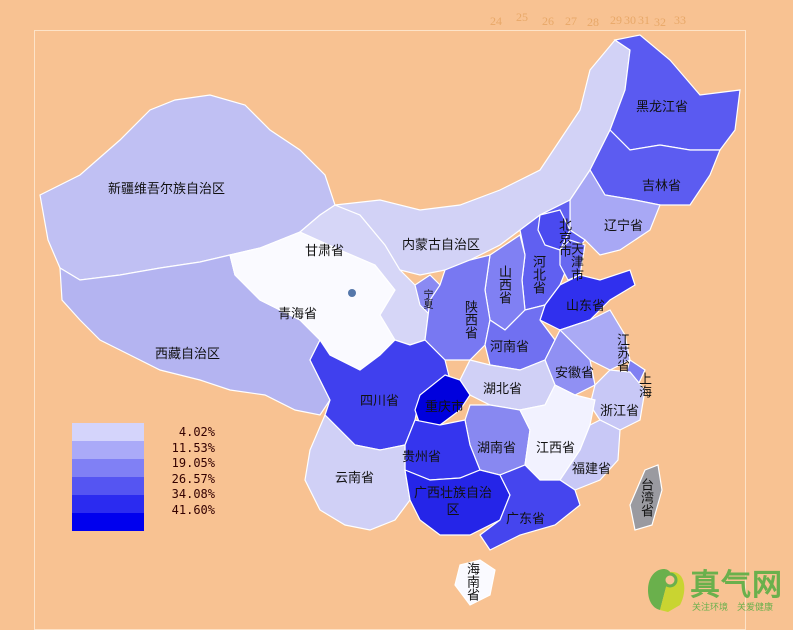 The width and height of the screenshot is (793, 630). I want to click on label-beijing: 北京市, so click(563, 237).